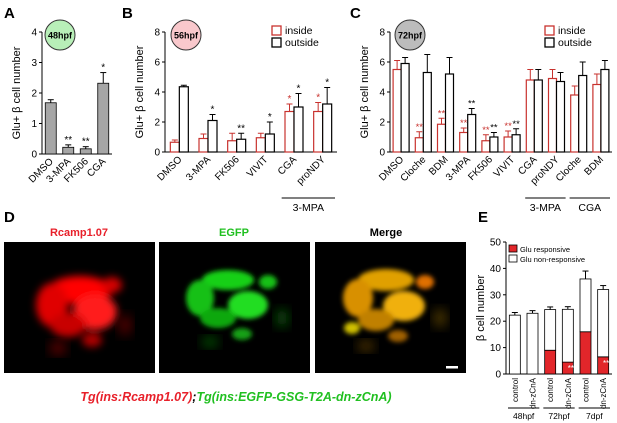 The image size is (617, 423). Describe the element at coordinates (589, 208) in the screenshot. I see `c-group-label: CGA` at that location.